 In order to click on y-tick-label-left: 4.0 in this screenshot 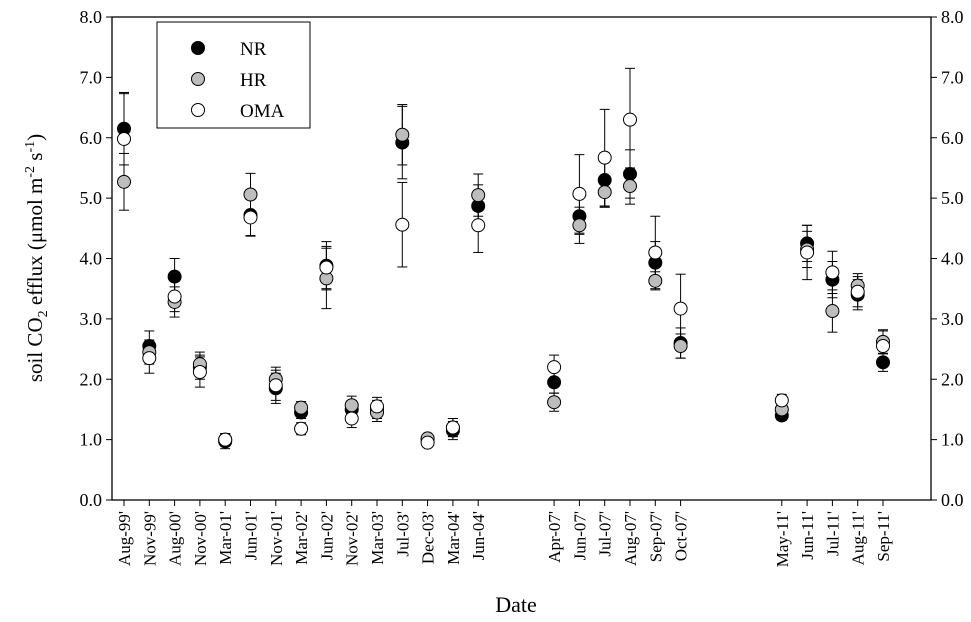, I will do `click(91, 259)`.